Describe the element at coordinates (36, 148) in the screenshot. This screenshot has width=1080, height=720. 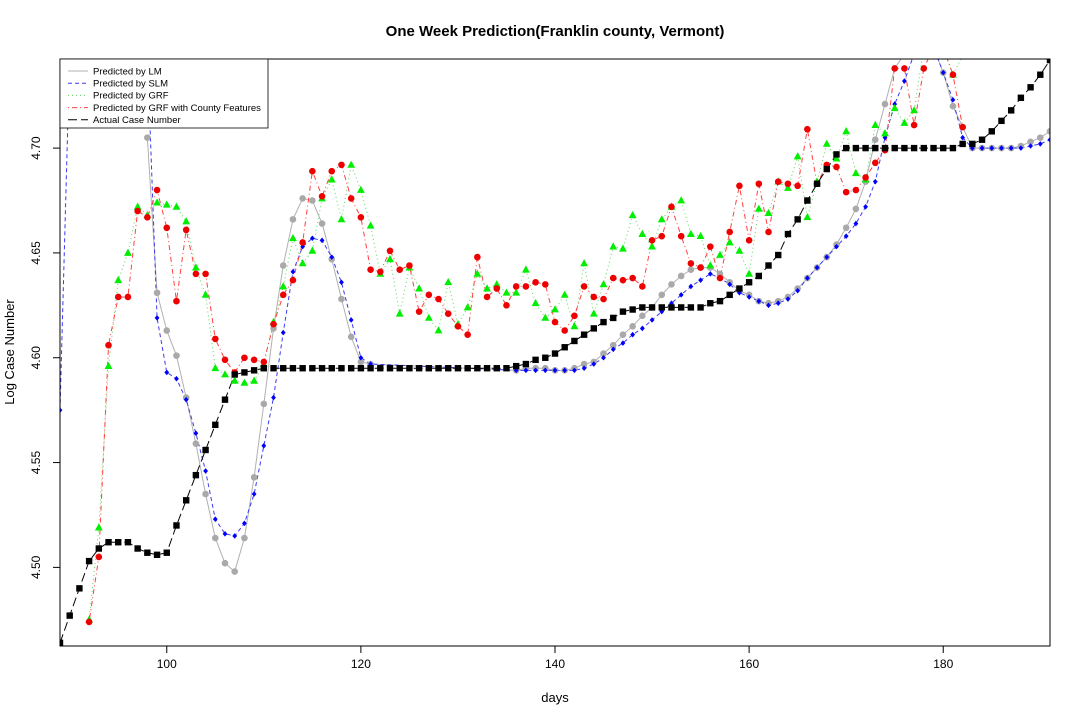
I see `y-tick-label: 4.70` at that location.